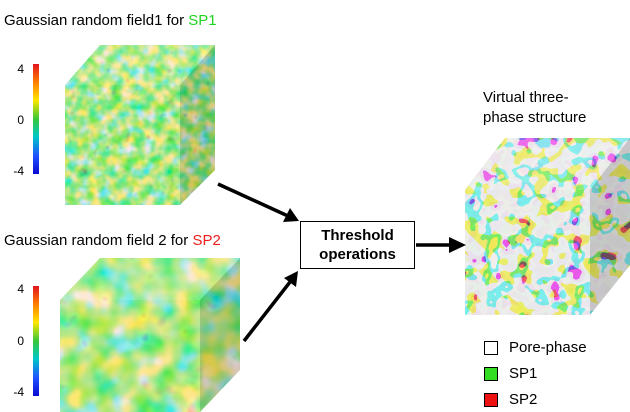  Describe the element at coordinates (20, 289) in the screenshot. I see `field2-colorbar-max: 4` at that location.